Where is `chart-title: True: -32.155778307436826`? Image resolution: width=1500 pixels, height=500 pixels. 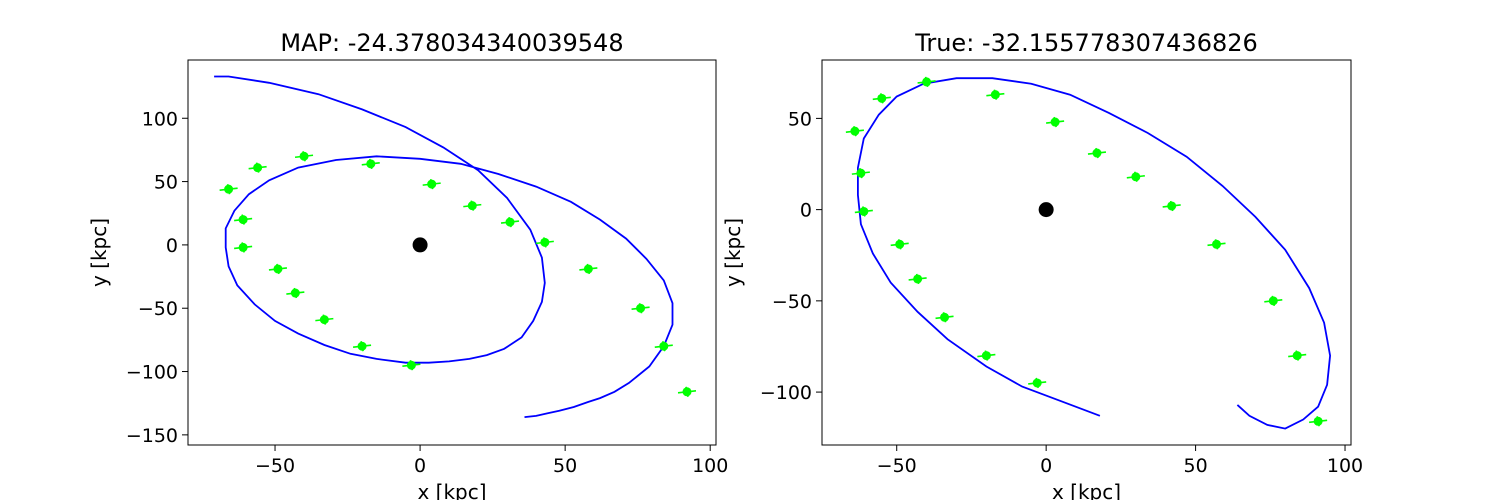 chart-title: True: -32.155778307436826 is located at coordinates (1086, 43).